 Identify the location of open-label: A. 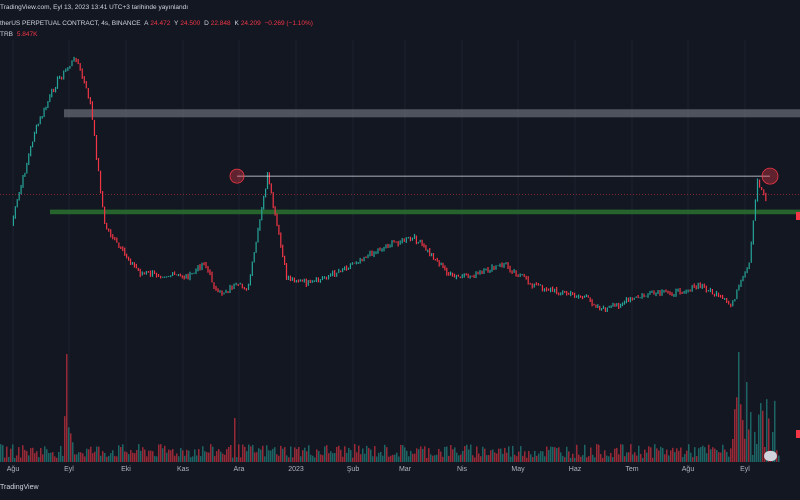
(146, 23).